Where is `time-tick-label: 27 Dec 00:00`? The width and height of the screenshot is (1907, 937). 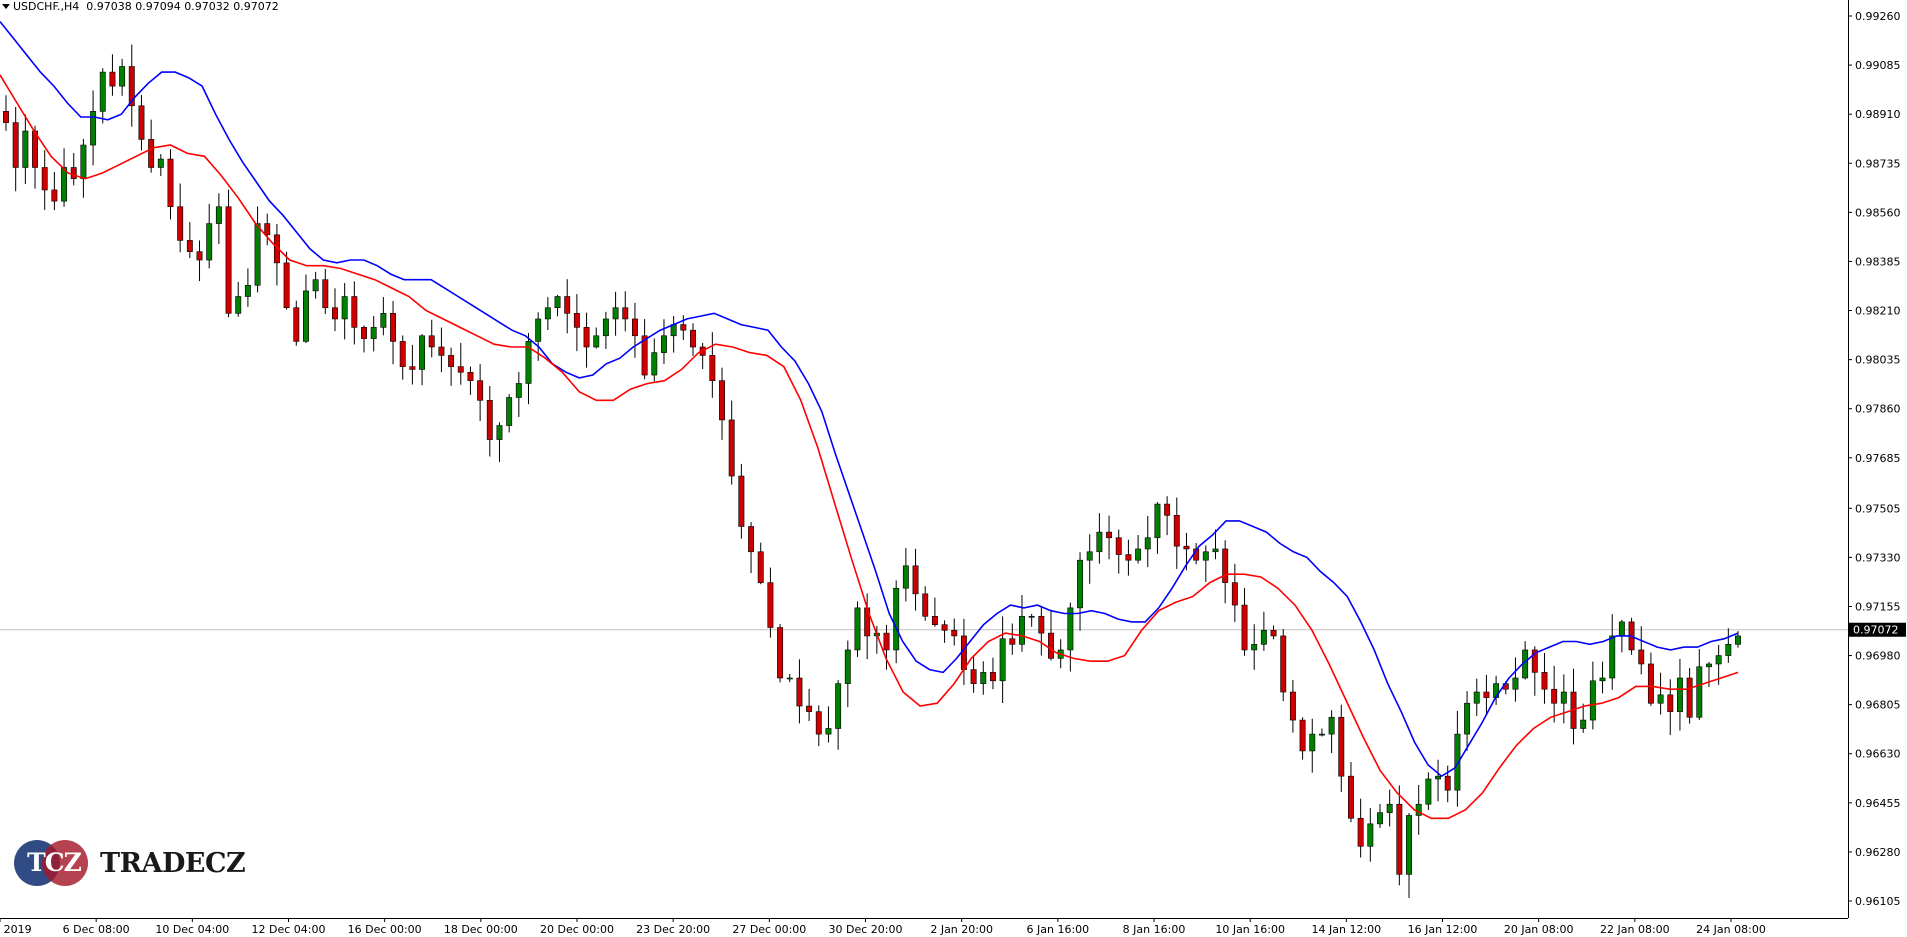 time-tick-label: 27 Dec 00:00 is located at coordinates (769, 929).